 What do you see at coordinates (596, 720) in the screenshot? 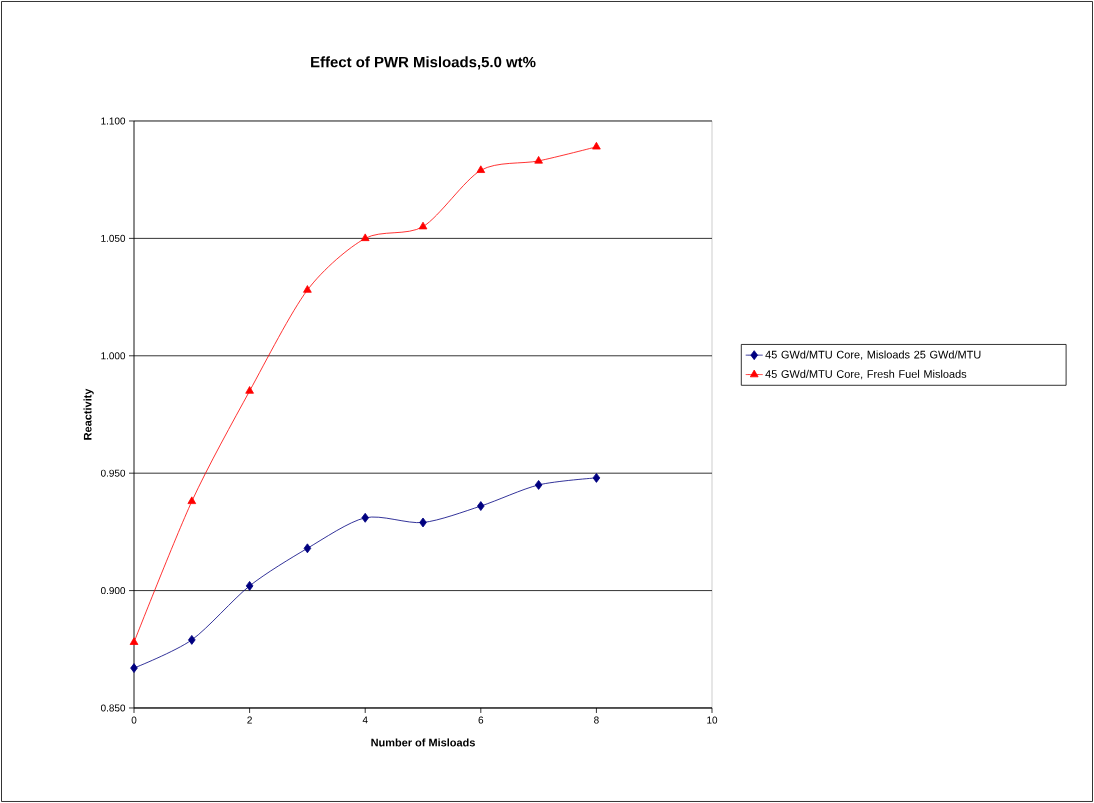
I see `x-tick-label: 8` at bounding box center [596, 720].